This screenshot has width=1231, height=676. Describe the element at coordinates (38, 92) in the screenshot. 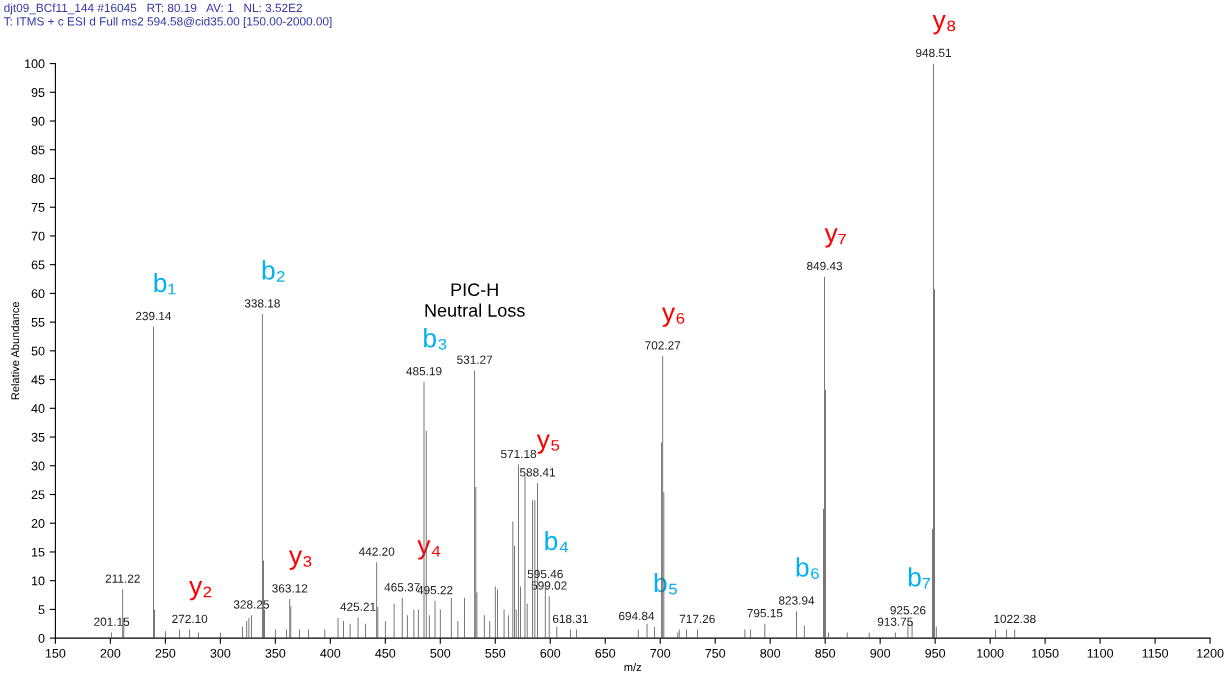

I see `y-tick-label: 95` at that location.